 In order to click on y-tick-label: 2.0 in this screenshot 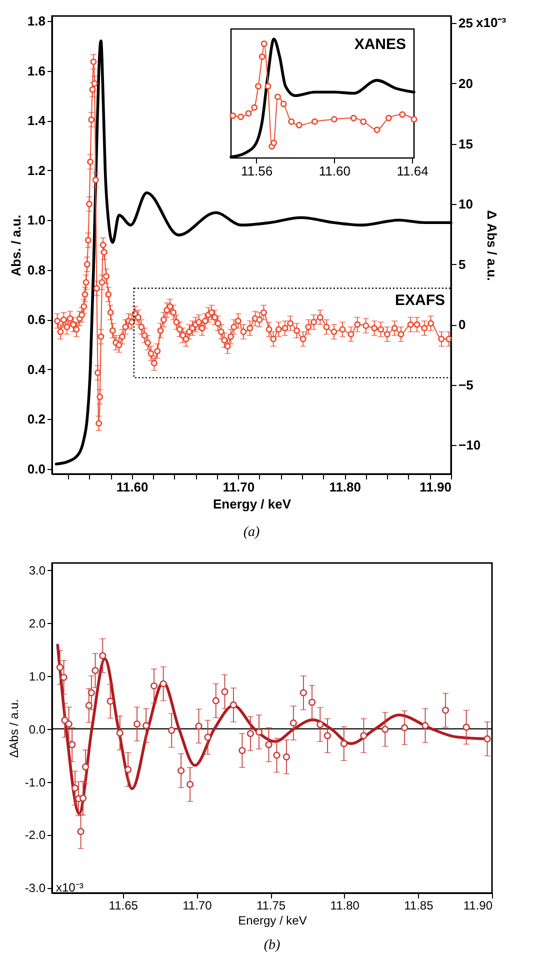, I will do `click(37, 623)`.